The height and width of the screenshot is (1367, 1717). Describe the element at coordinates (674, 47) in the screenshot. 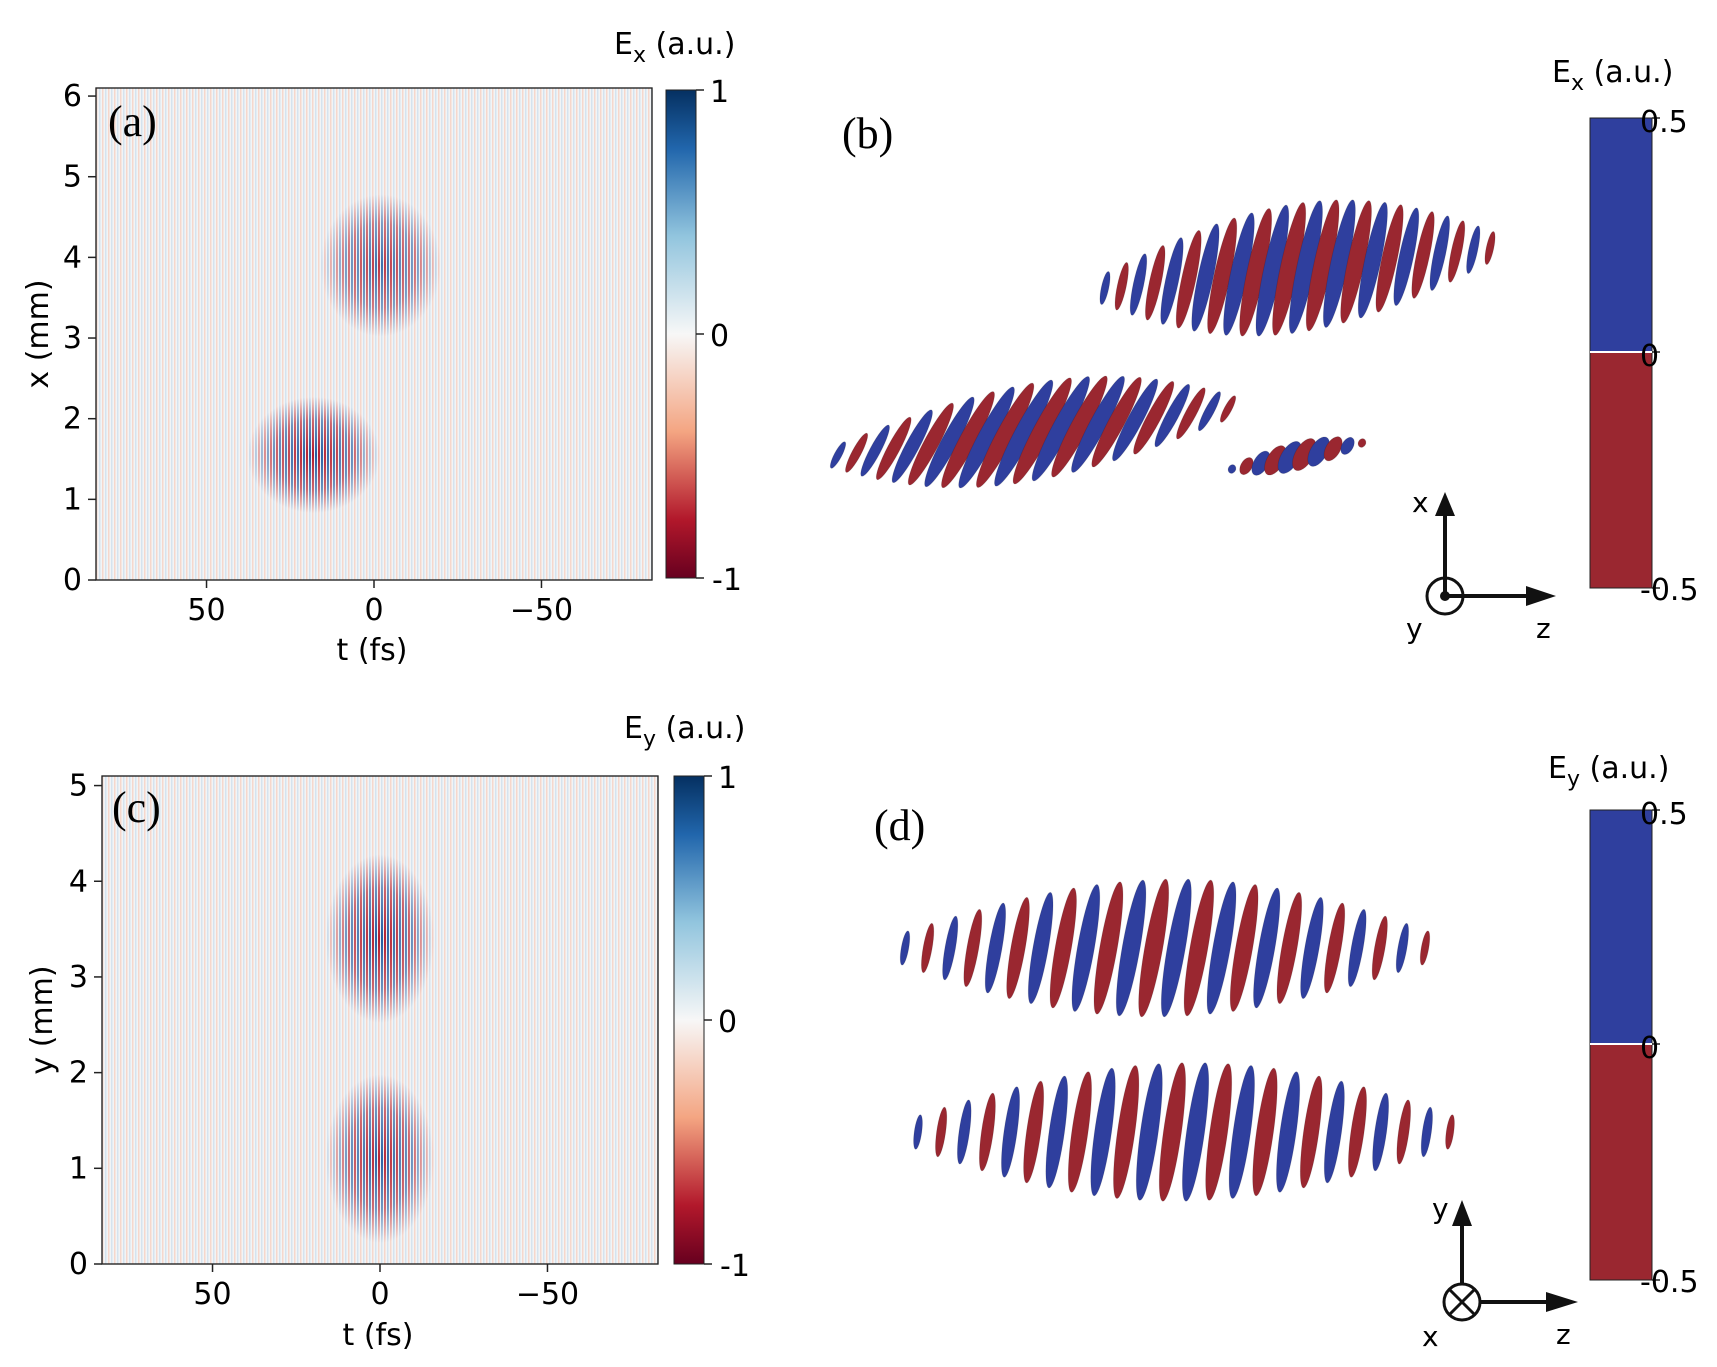

I see `colorbar-title-a: Ex (a.u.)` at that location.